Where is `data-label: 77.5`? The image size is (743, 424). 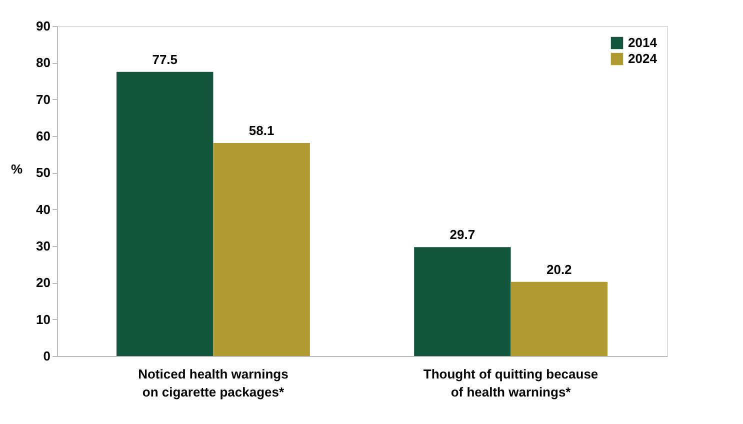 data-label: 77.5 is located at coordinates (165, 59).